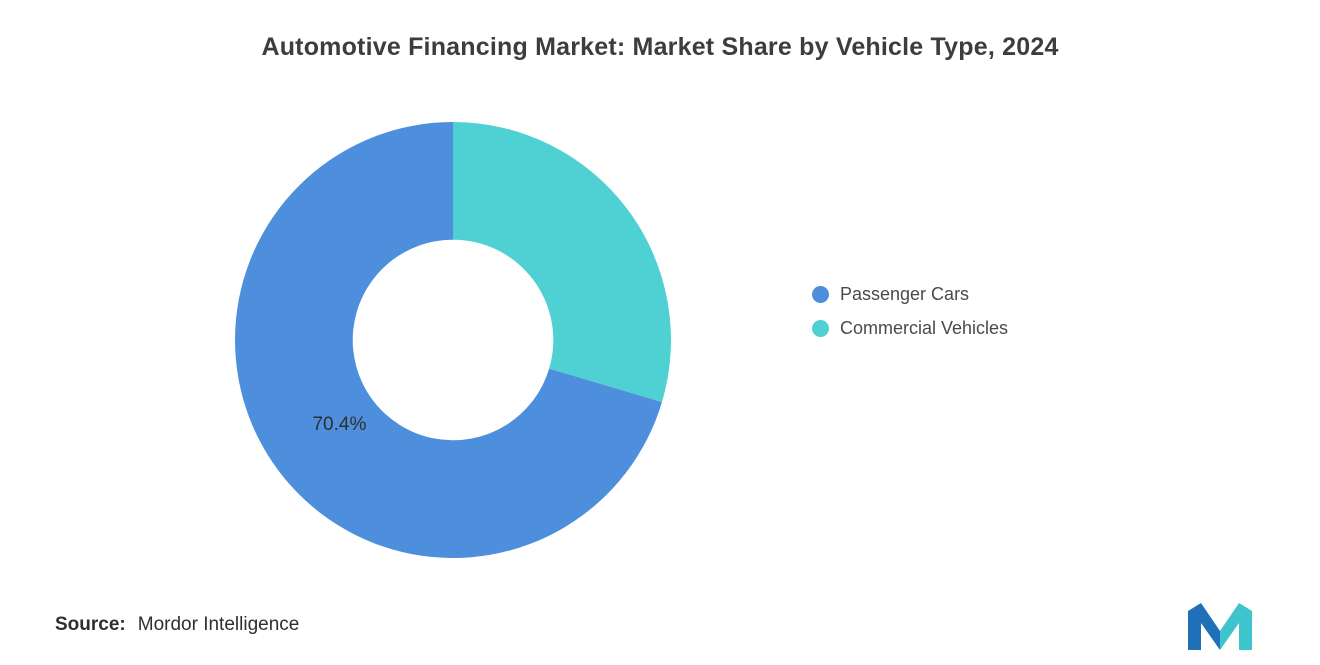  Describe the element at coordinates (1210, 626) in the screenshot. I see `logo-shape-left-diagonal` at that location.